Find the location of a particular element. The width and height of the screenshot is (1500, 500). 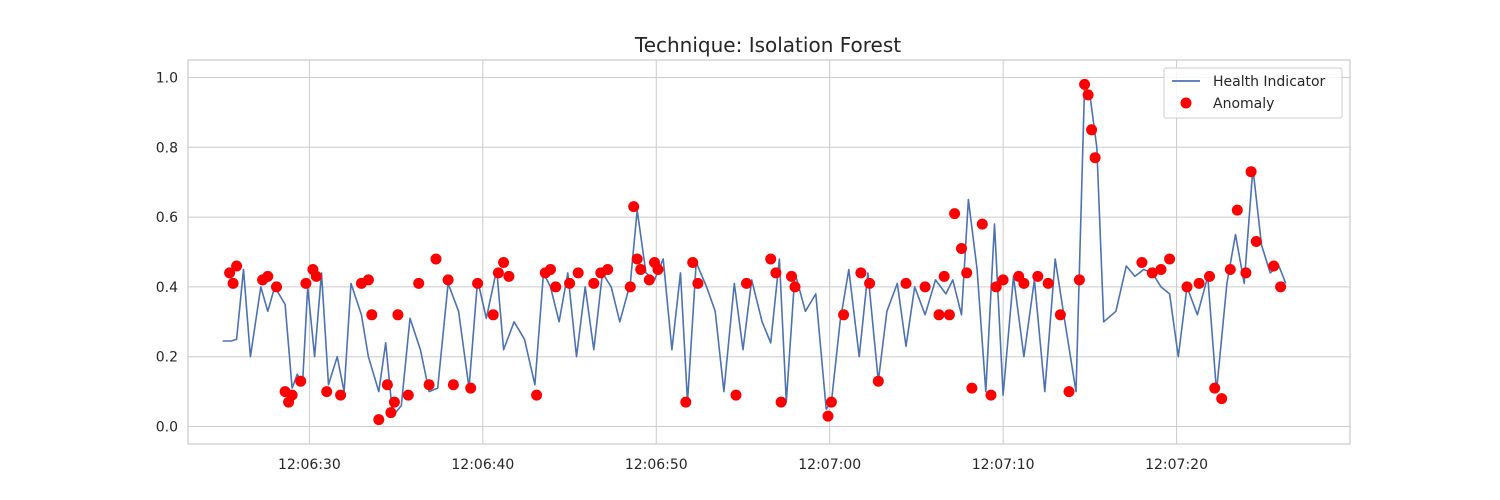

chart-title: Technique: Isolation Forest is located at coordinates (767, 45).